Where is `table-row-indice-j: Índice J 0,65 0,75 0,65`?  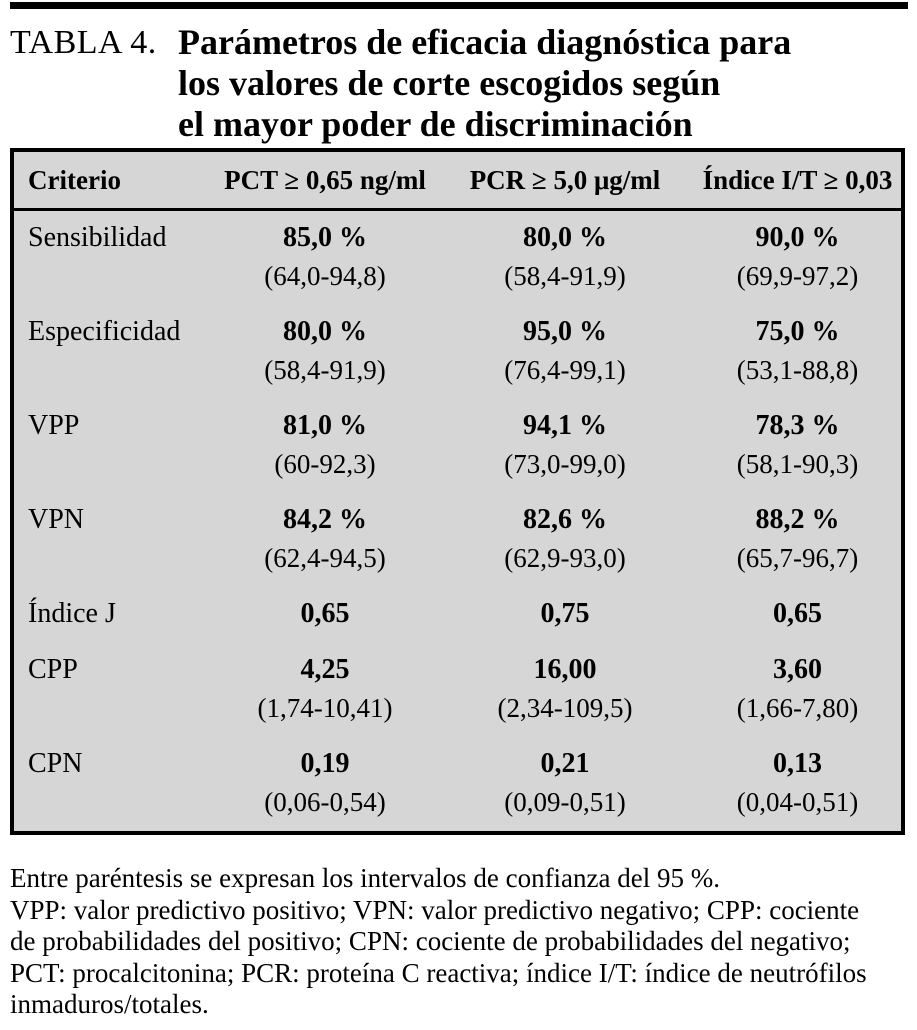 table-row-indice-j: Índice J 0,65 0,75 0,65 is located at coordinates (457, 615).